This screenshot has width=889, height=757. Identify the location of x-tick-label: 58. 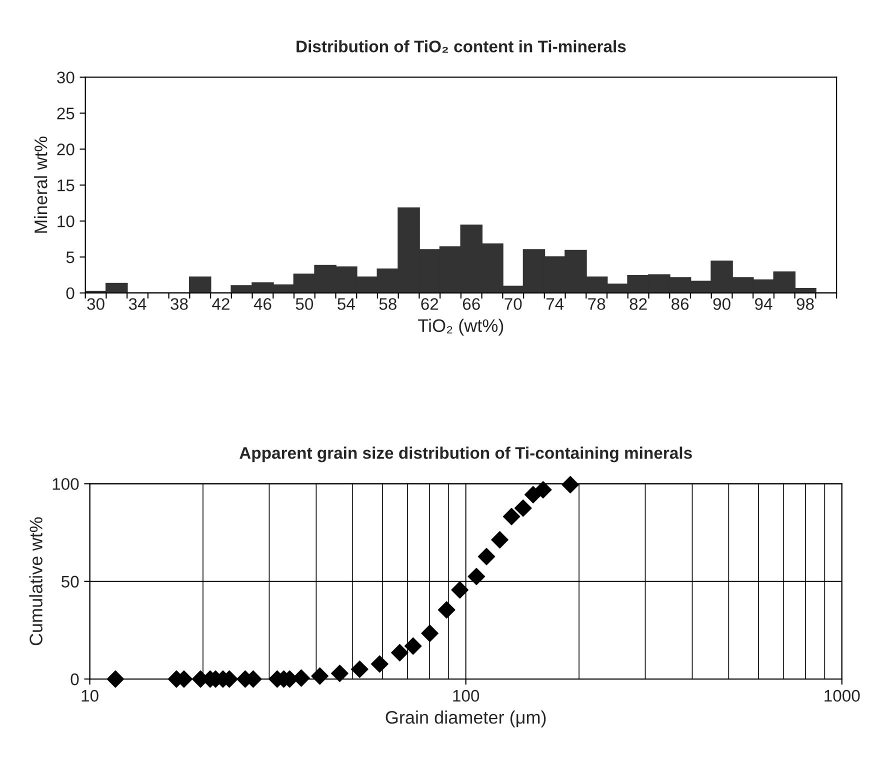
(387, 304).